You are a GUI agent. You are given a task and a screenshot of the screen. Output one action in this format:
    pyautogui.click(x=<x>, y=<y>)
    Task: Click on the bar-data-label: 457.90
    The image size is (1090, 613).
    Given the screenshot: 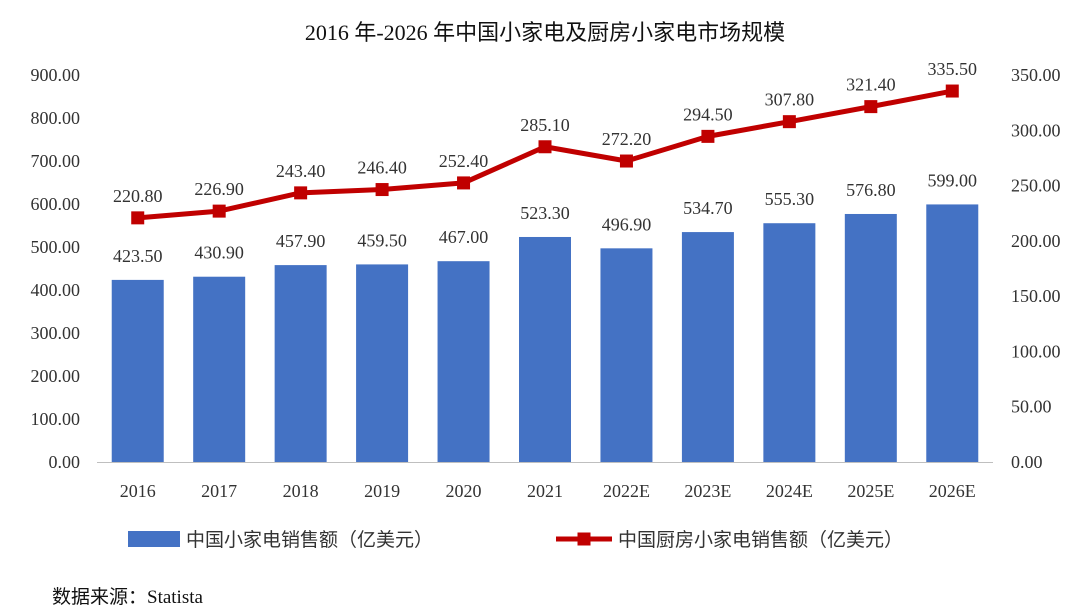 What is the action you would take?
    pyautogui.click(x=301, y=241)
    